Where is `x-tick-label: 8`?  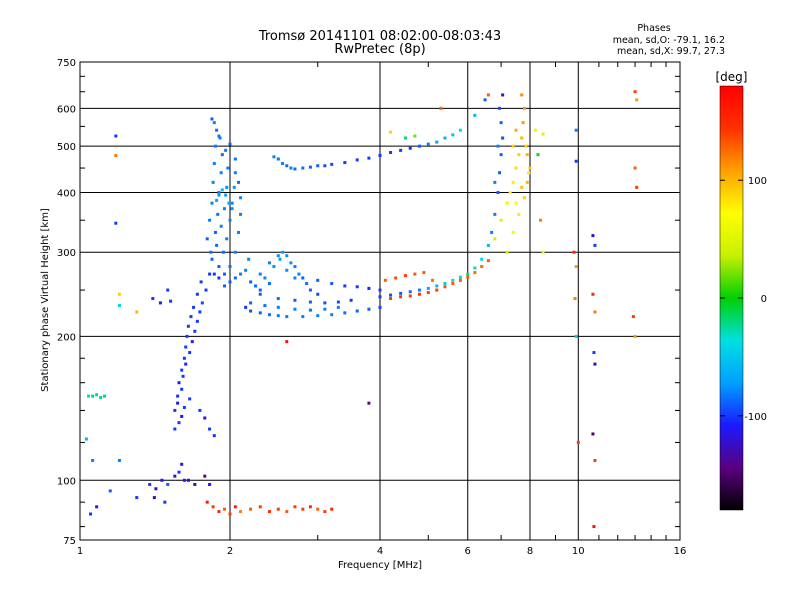
x-tick-label: 8 is located at coordinates (530, 551).